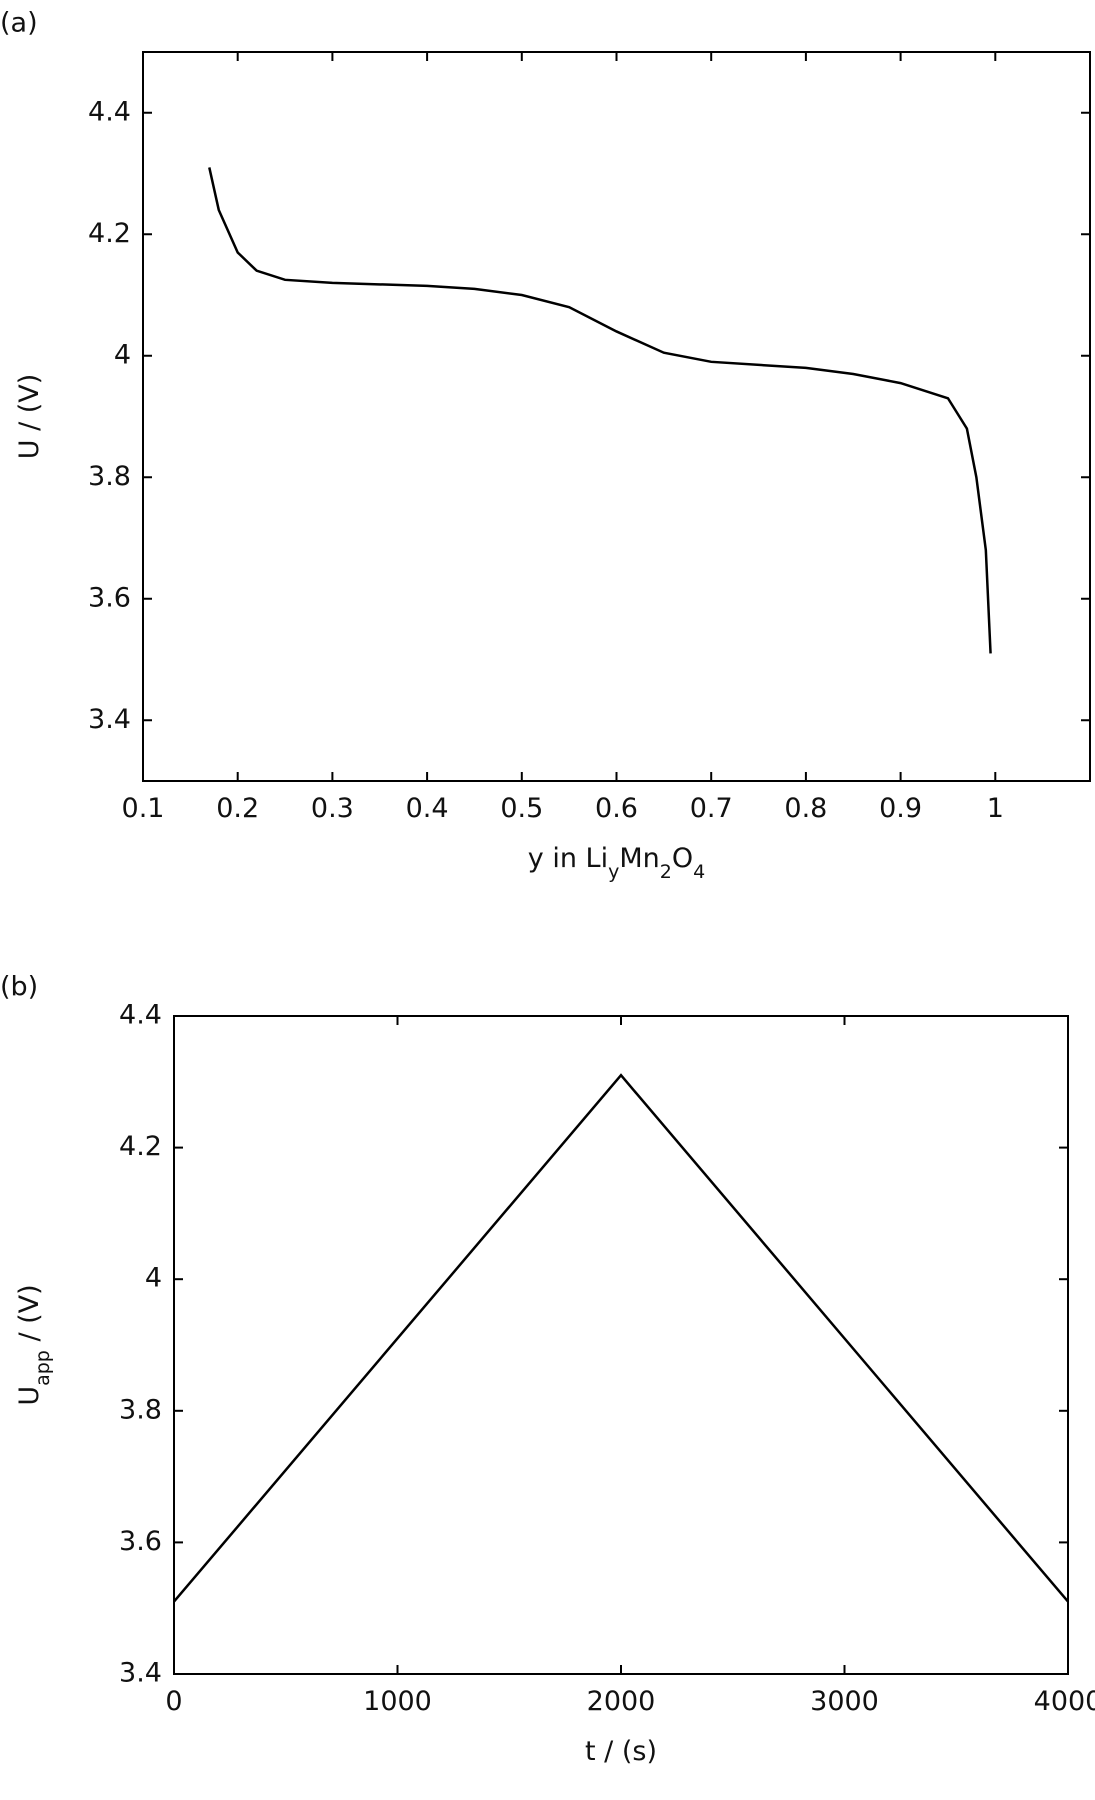 The height and width of the screenshot is (1800, 1095). Describe the element at coordinates (613, 872) in the screenshot. I see `label-subscript: y` at that location.